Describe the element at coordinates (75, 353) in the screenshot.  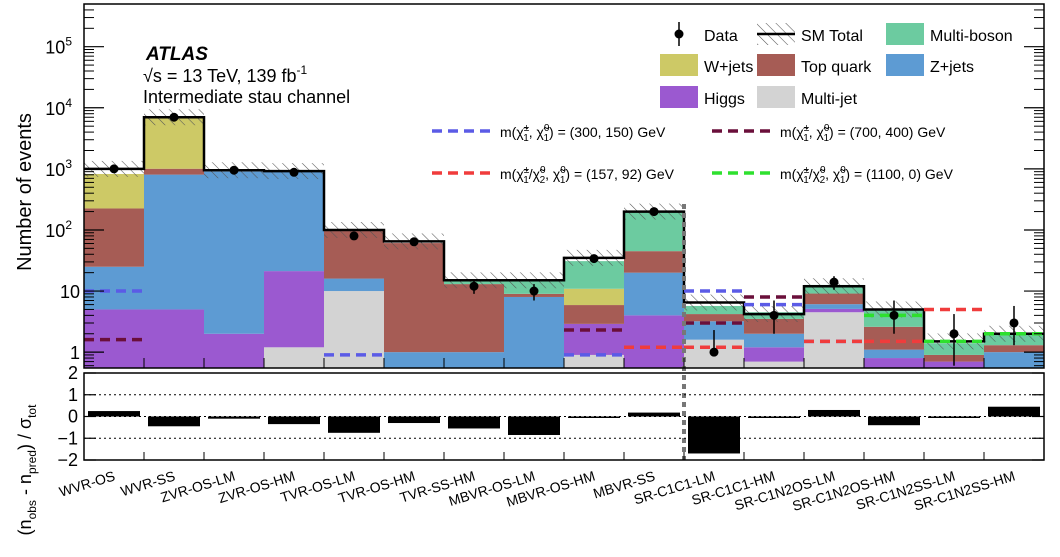
I see `y-tick-label: 1` at that location.